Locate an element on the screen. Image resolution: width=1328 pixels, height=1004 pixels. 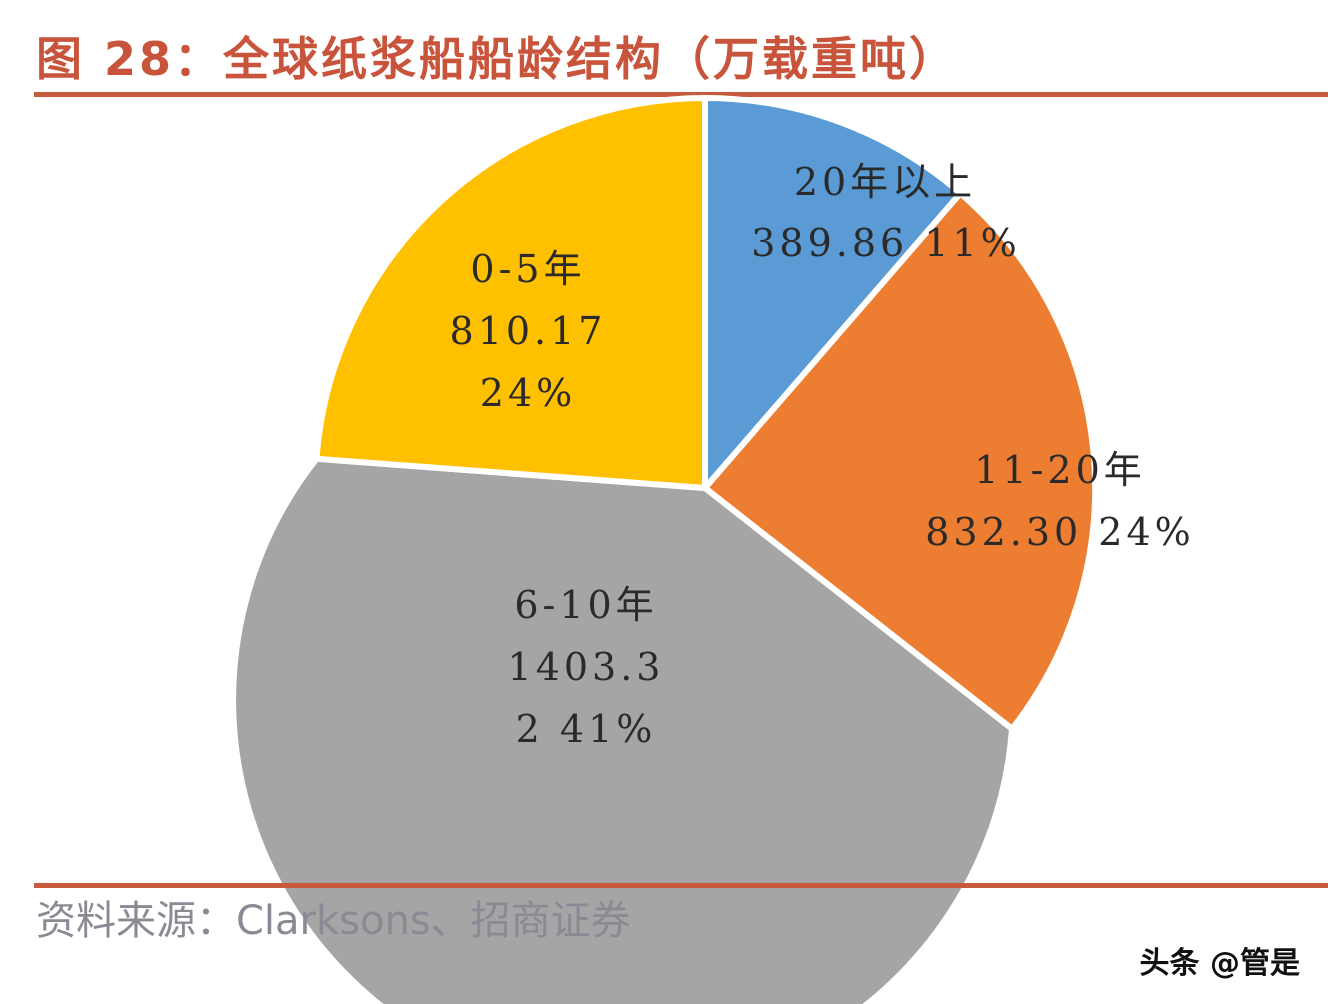
chart-title: 图 28：全球纸浆船船龄结构（万载重吨） is located at coordinates (497, 59).